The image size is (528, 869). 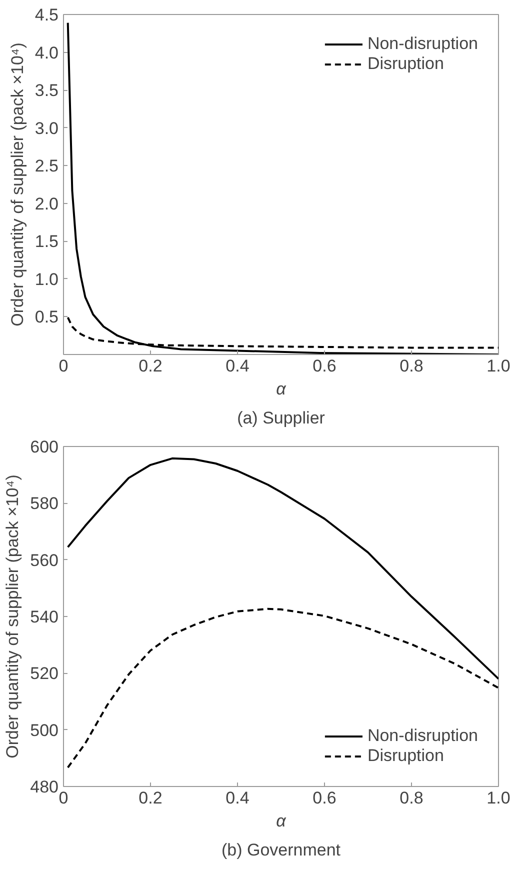 I want to click on y-tick-label: 3.5, so click(x=46, y=90).